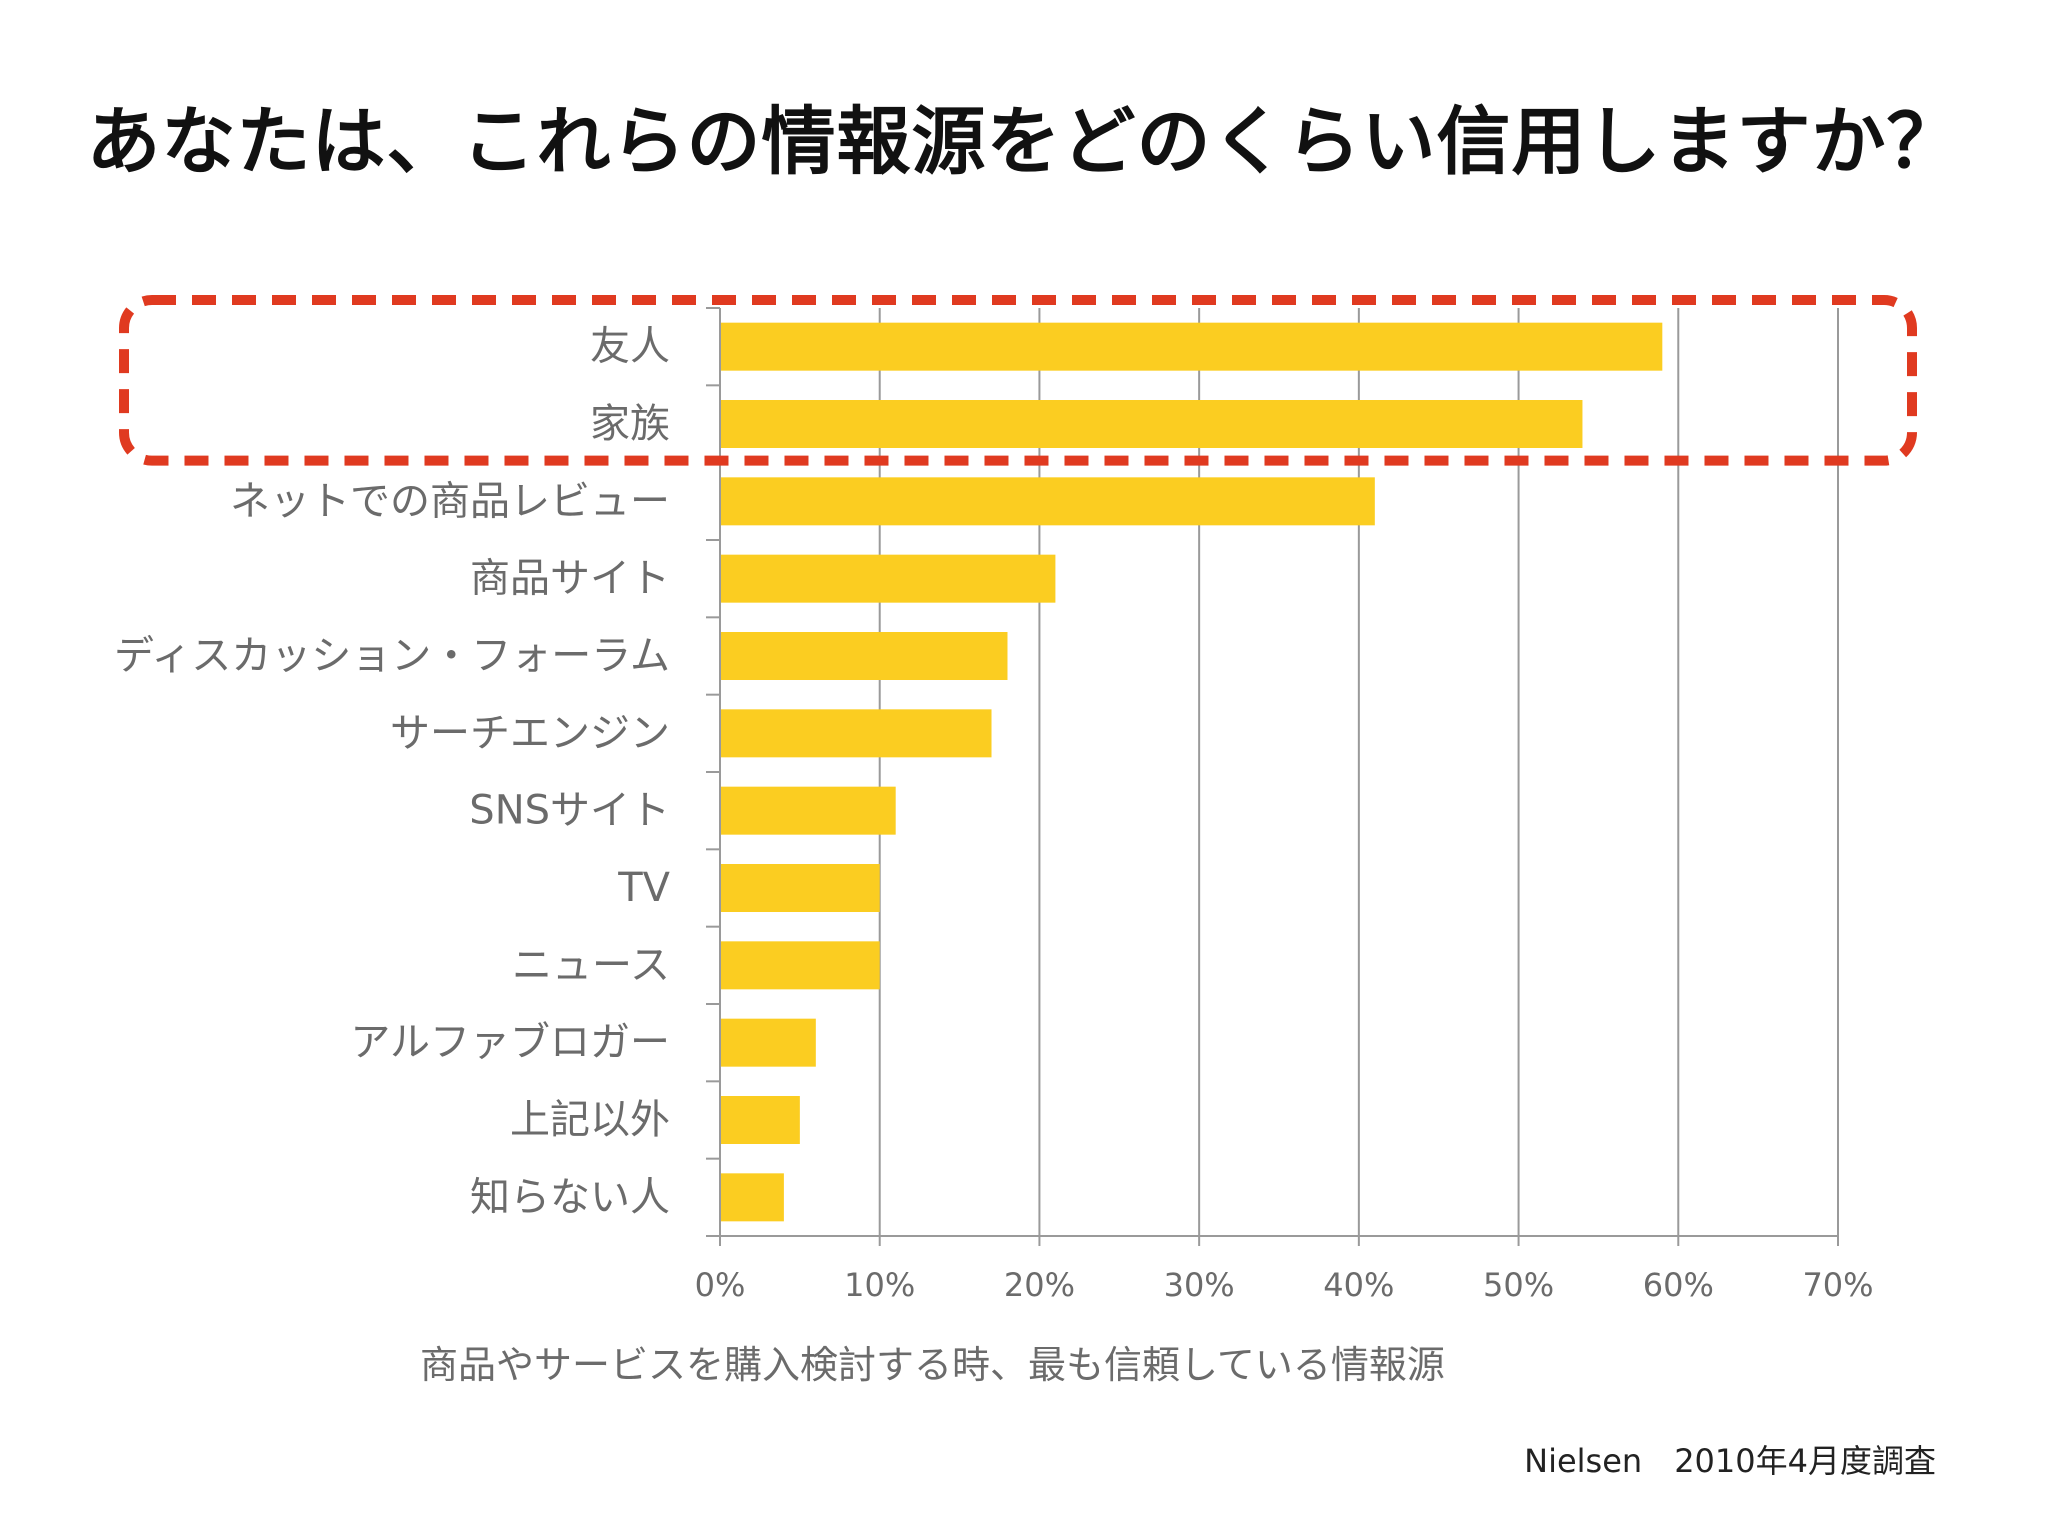  What do you see at coordinates (879, 1285) in the screenshot?
I see `x-tick-label: 10%` at bounding box center [879, 1285].